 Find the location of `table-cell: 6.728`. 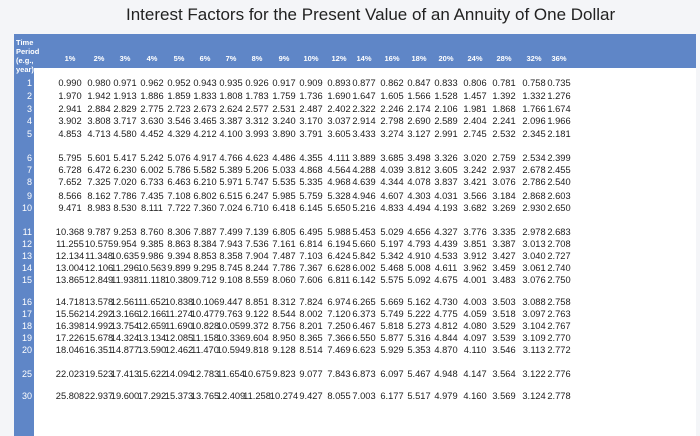

table-cell: 6.728 is located at coordinates (70, 170).